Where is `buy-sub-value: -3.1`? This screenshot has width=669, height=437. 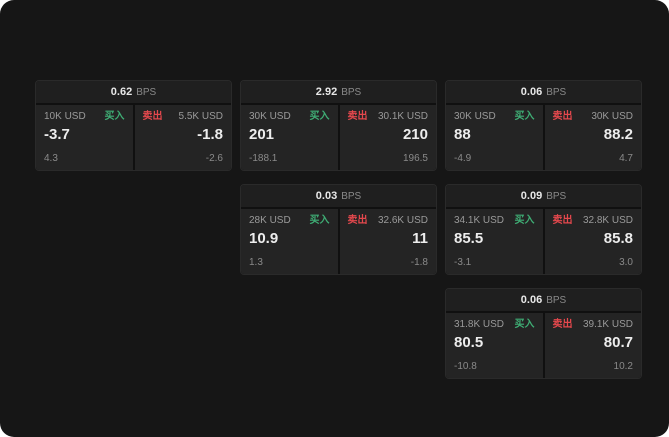 buy-sub-value: -3.1 is located at coordinates (463, 262).